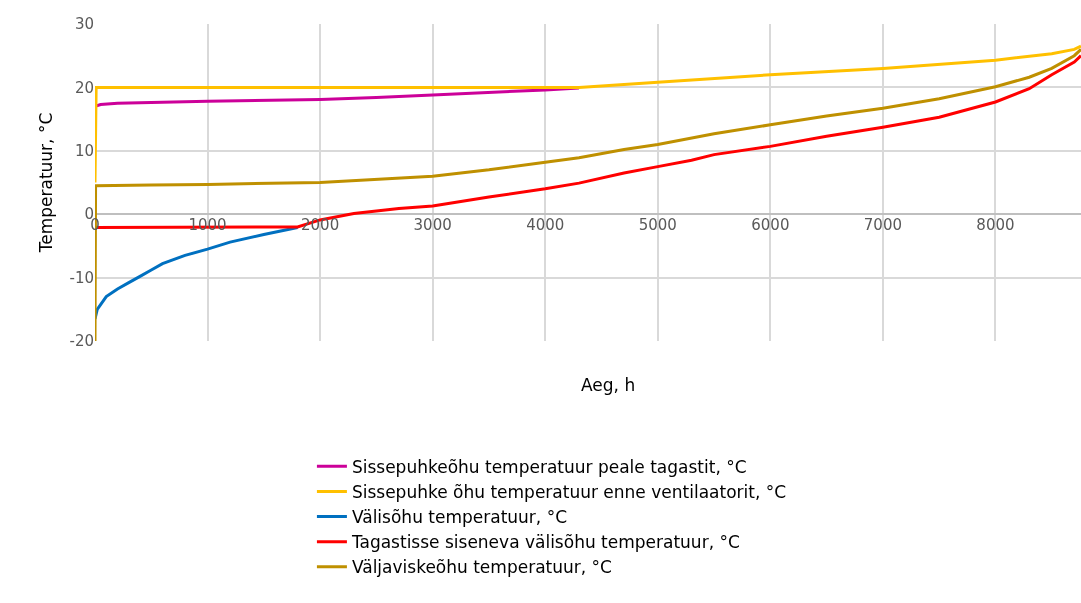  Describe the element at coordinates (84, 87) in the screenshot. I see `y-tick-label: 20` at that location.